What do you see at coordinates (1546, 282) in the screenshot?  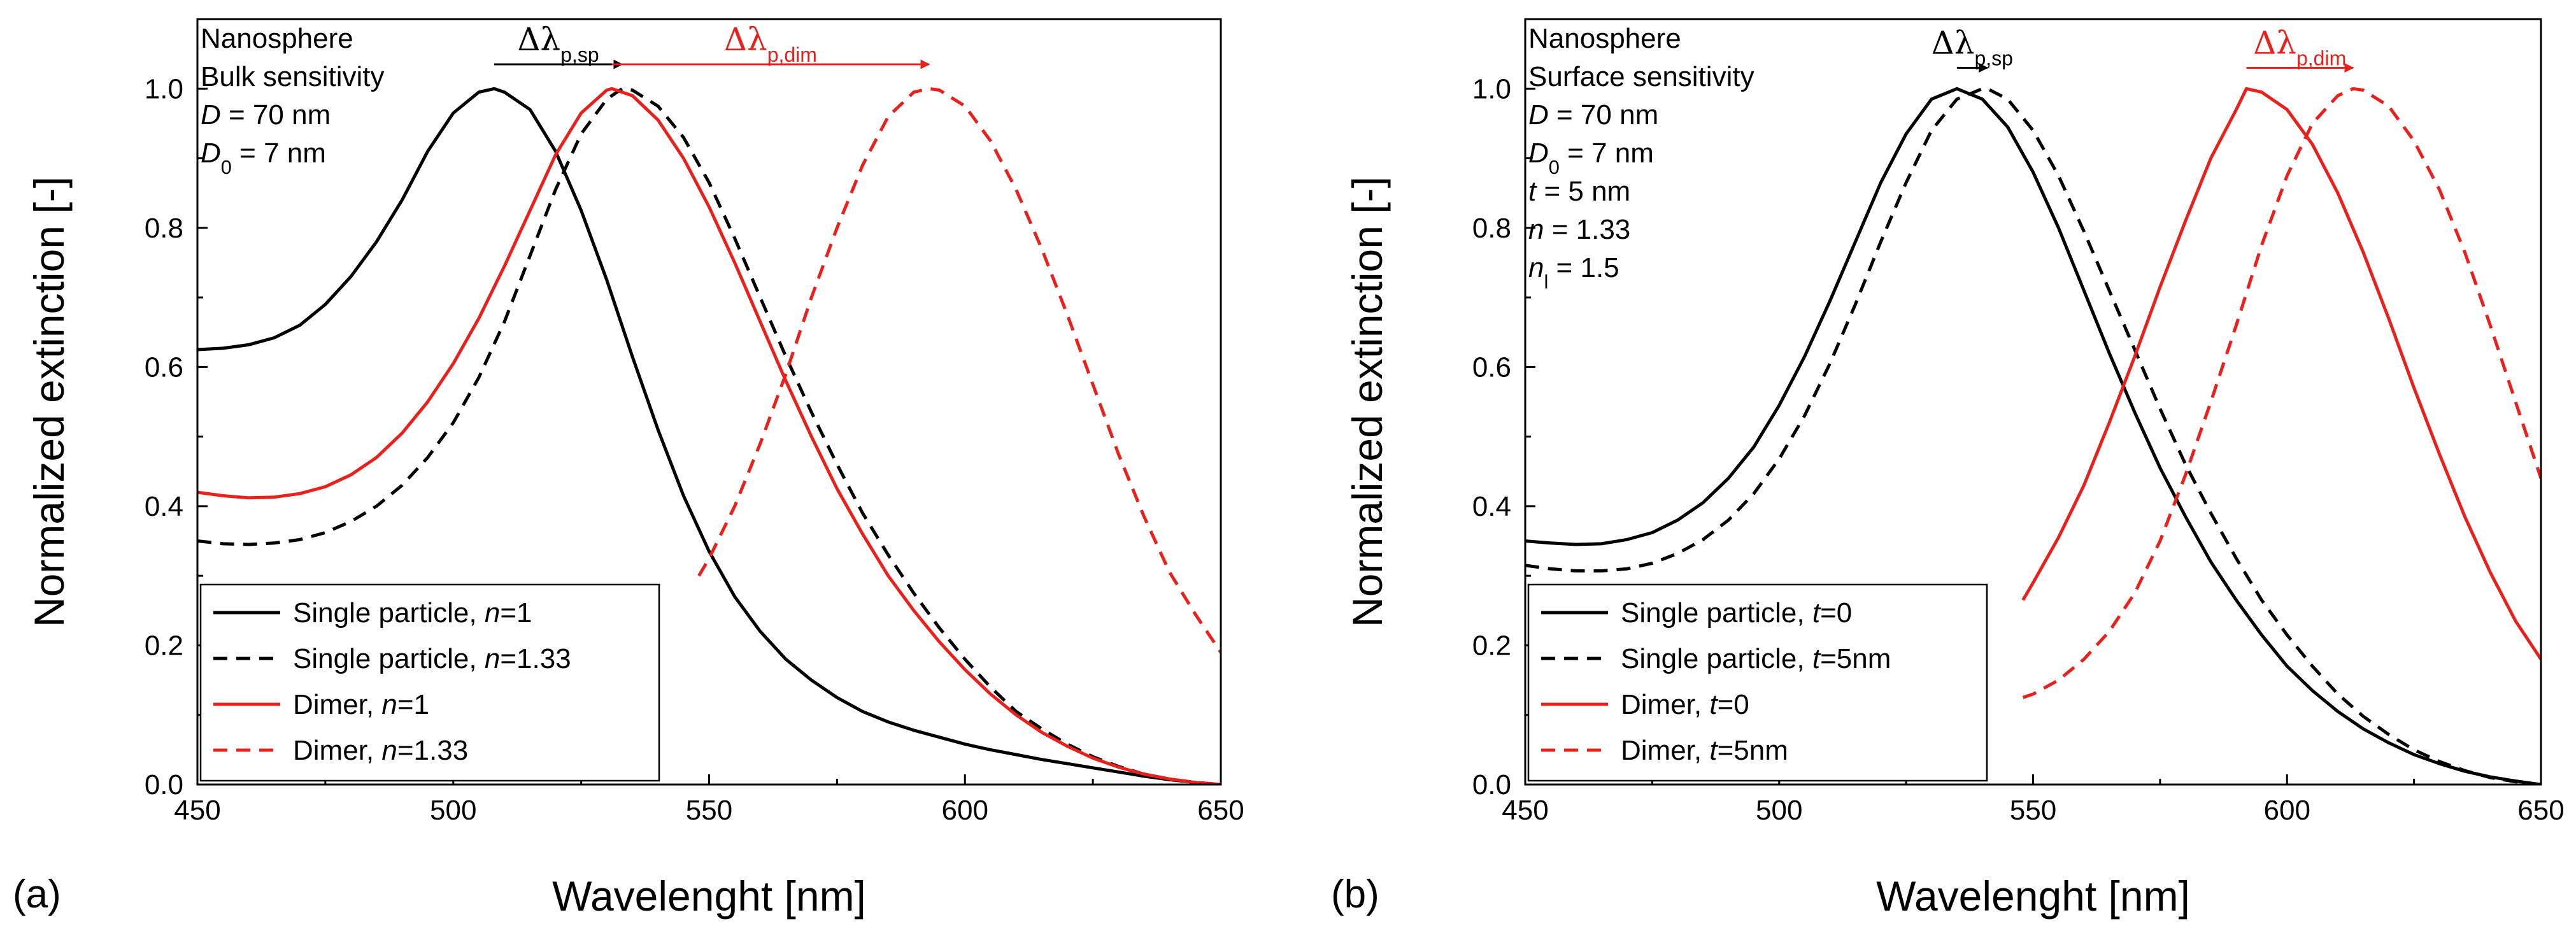 I see `info-line-b-6-part-1: l` at bounding box center [1546, 282].